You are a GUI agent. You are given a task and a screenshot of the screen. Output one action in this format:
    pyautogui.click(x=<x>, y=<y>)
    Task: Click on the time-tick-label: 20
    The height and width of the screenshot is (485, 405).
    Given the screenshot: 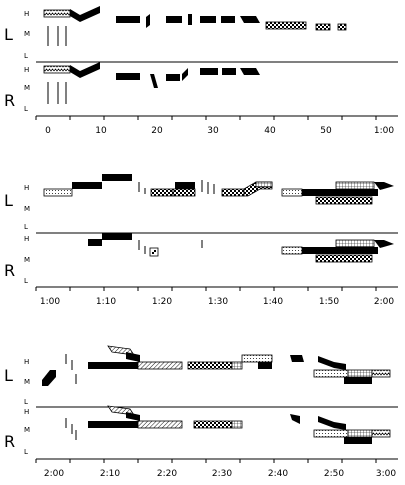 What is the action you would take?
    pyautogui.click(x=157, y=131)
    